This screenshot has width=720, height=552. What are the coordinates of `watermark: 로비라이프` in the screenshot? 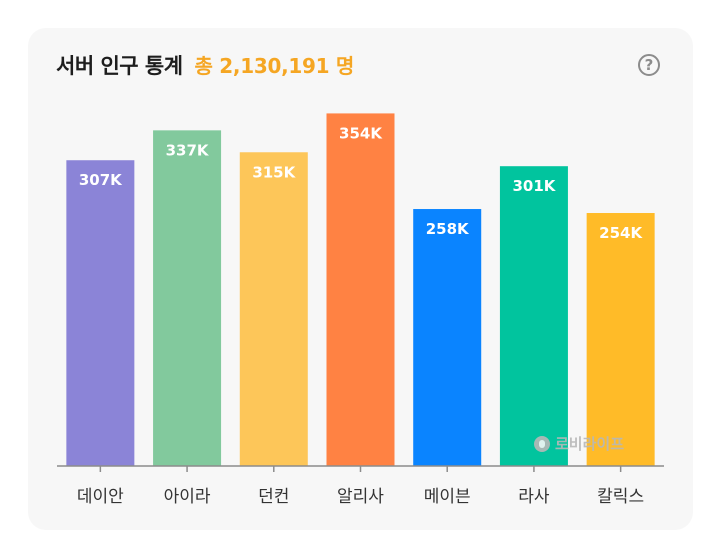 It's located at (579, 443).